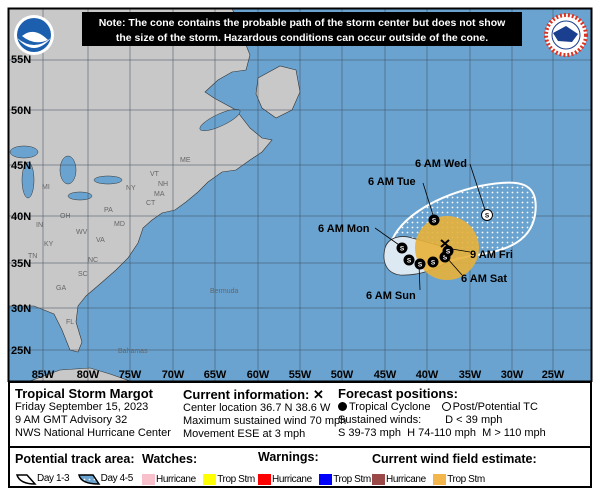 This screenshot has height=492, width=600. What do you see at coordinates (61, 288) in the screenshot?
I see `state-label: GA` at bounding box center [61, 288].